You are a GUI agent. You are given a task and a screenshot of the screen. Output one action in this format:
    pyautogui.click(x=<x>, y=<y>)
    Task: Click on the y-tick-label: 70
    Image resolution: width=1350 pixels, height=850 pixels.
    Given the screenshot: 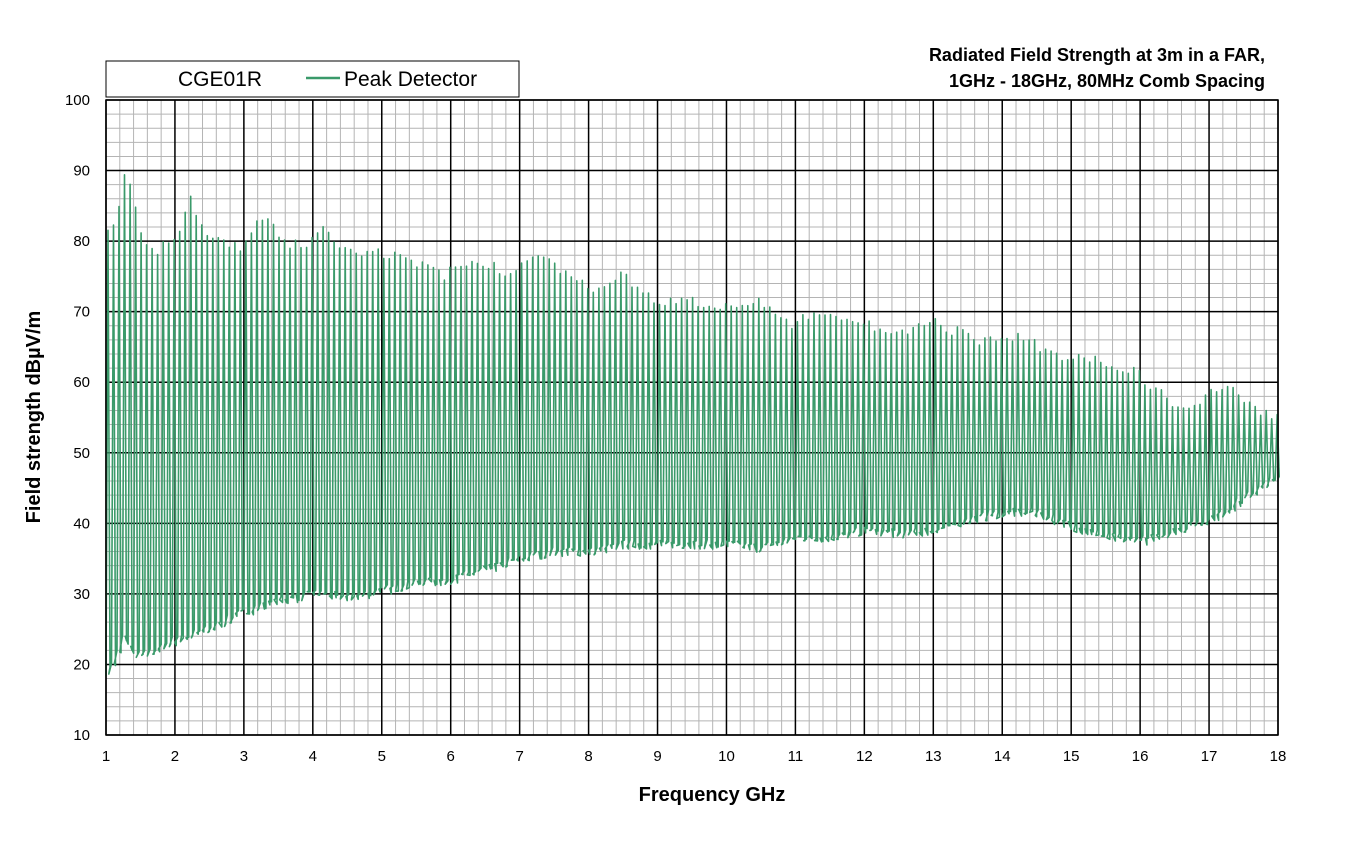 What is the action you would take?
    pyautogui.click(x=81, y=312)
    